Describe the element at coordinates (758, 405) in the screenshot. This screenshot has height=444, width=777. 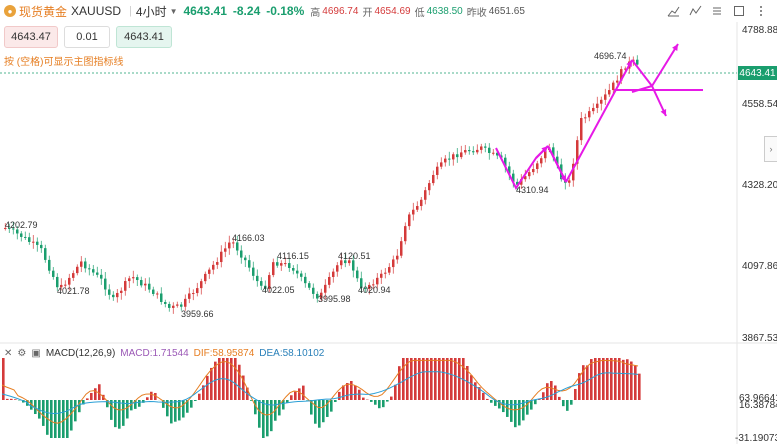
I see `macd-axis-label: 16.38784` at that location.